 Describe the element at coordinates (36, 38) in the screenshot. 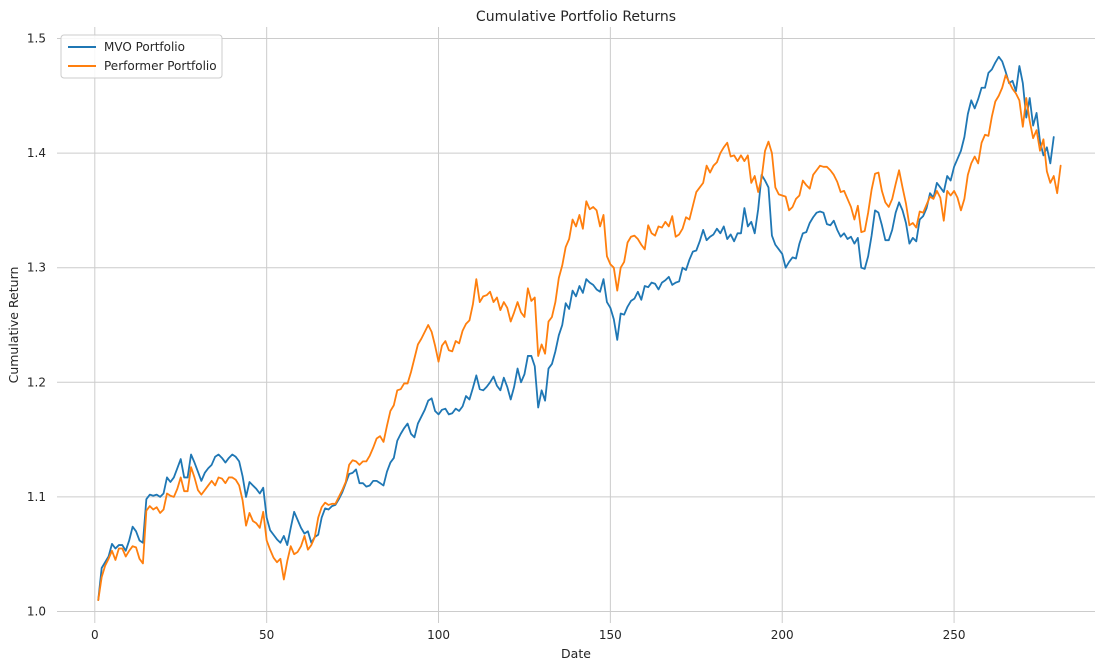

I see `y-tick-label: 1.5` at that location.